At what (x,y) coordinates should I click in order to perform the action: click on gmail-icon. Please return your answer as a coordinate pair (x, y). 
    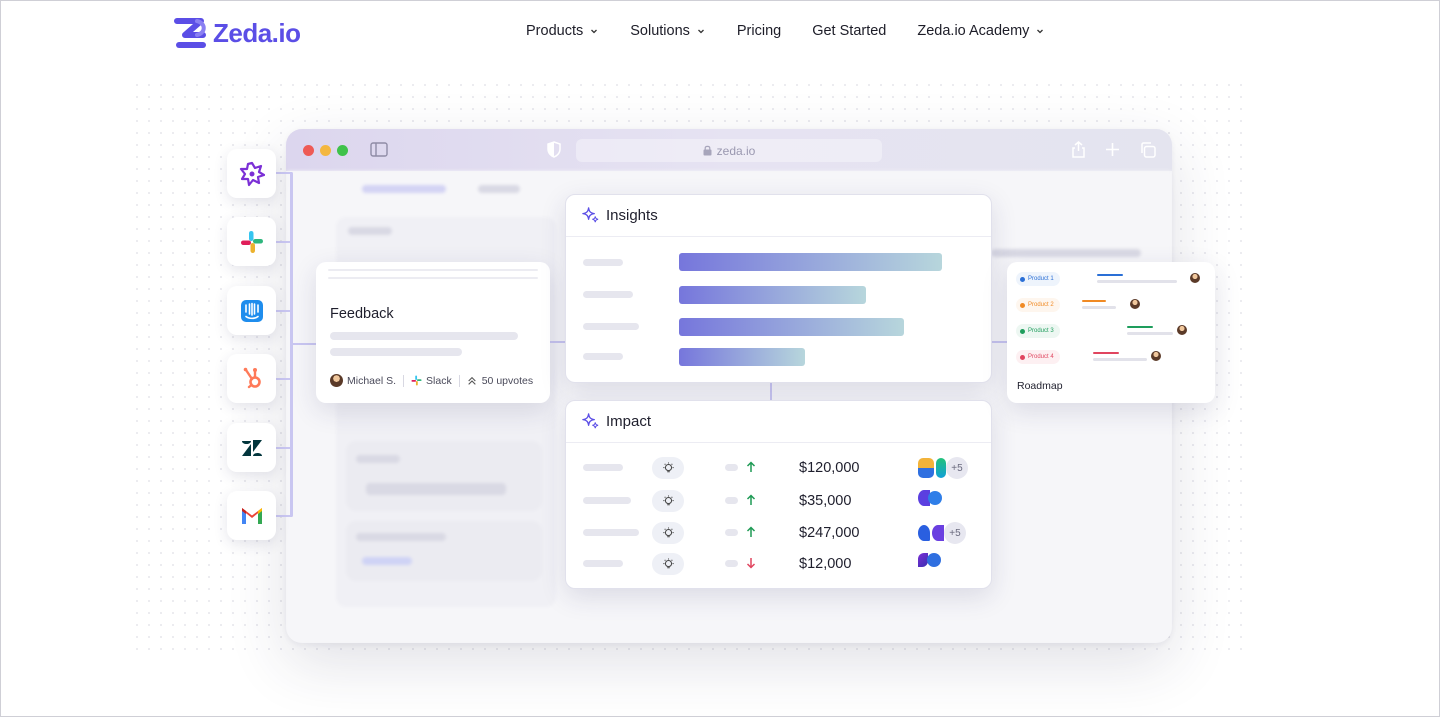
    Looking at the image, I should click on (251, 515).